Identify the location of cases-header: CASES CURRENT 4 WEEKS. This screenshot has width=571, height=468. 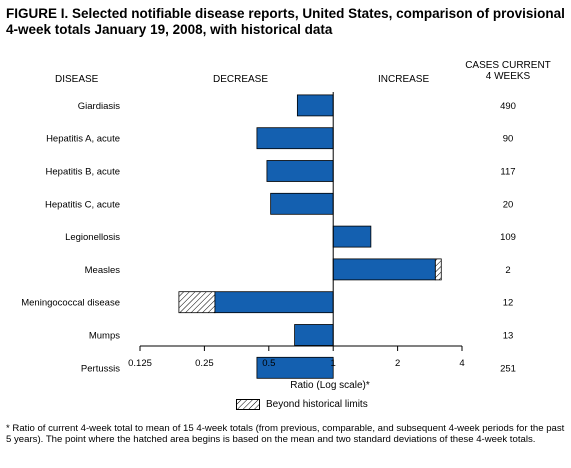
(508, 71).